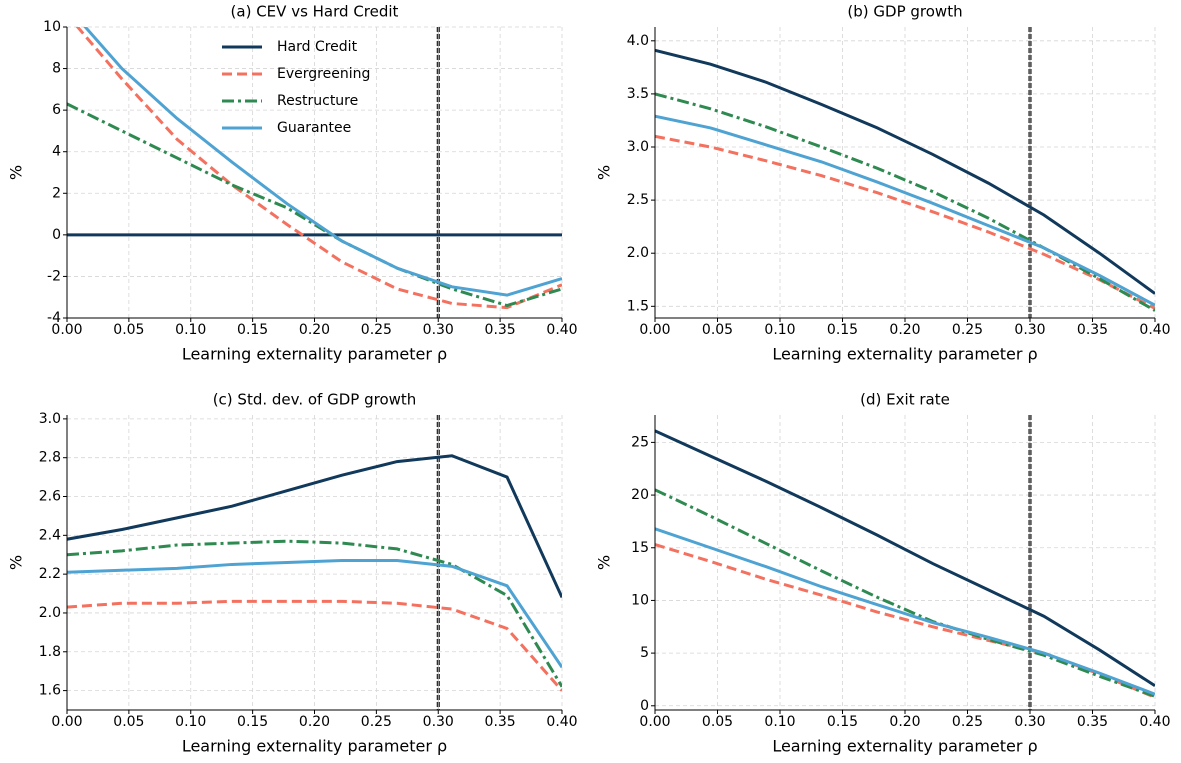 The height and width of the screenshot is (763, 1181). What do you see at coordinates (50, 574) in the screenshot?
I see `y-tick-label: 2.2` at bounding box center [50, 574].